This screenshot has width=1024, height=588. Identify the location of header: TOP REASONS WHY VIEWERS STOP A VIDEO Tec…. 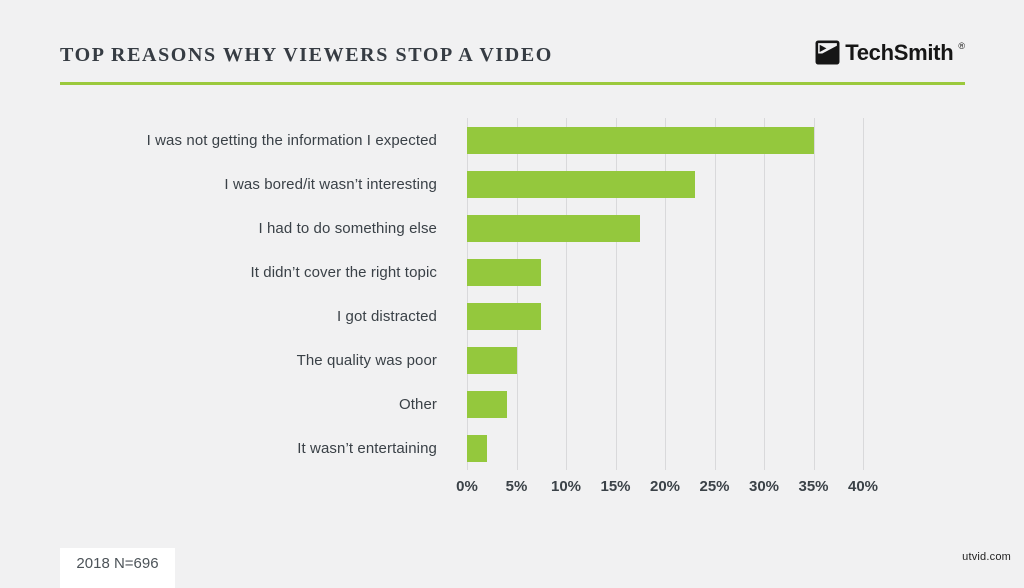
(512, 62).